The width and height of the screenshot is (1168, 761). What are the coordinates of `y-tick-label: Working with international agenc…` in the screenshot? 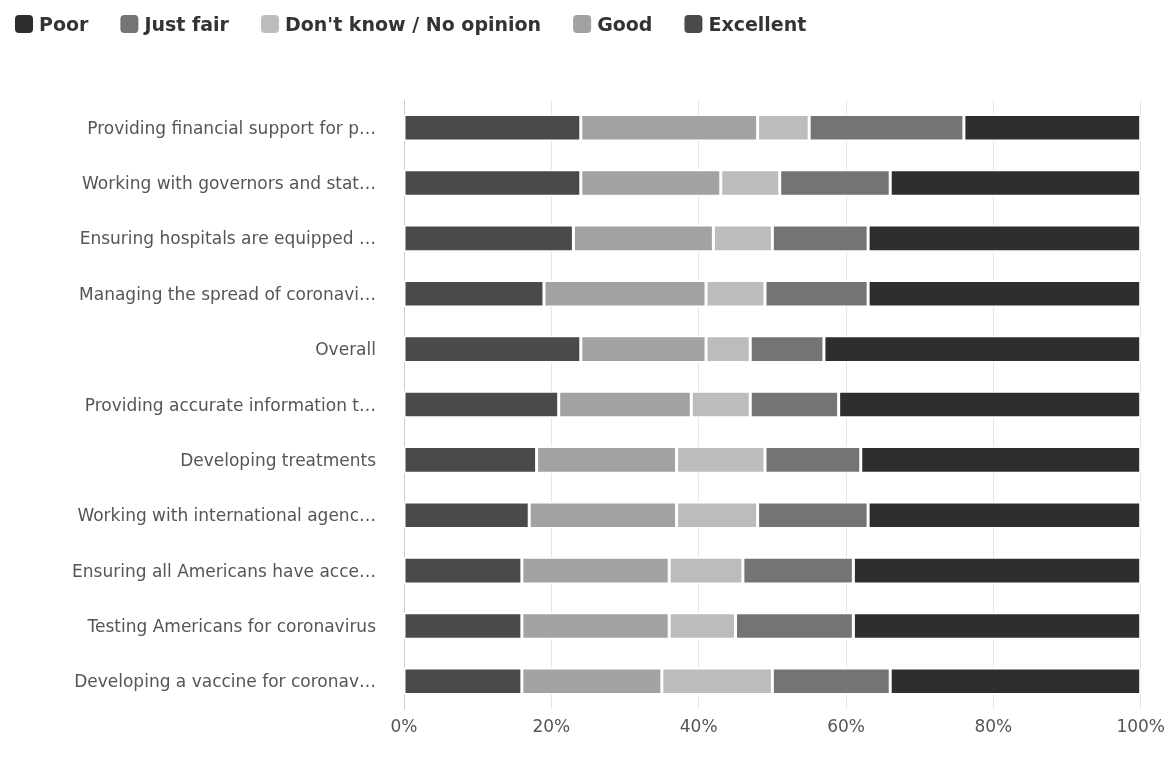 It's located at (226, 515).